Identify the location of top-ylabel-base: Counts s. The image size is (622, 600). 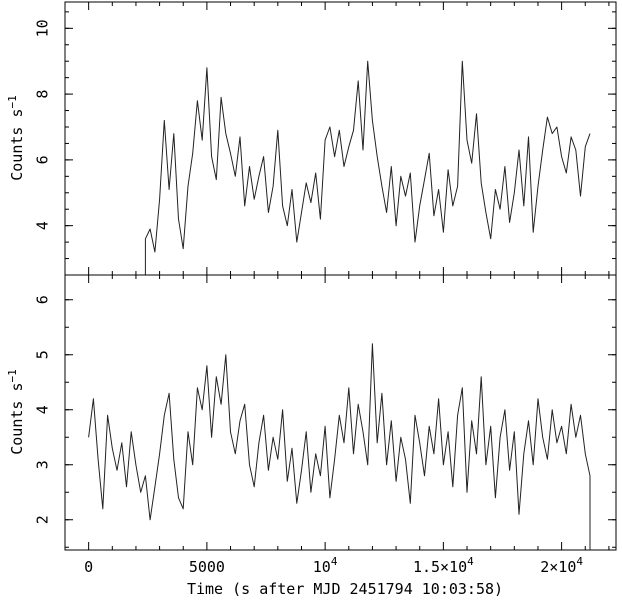
(17, 145).